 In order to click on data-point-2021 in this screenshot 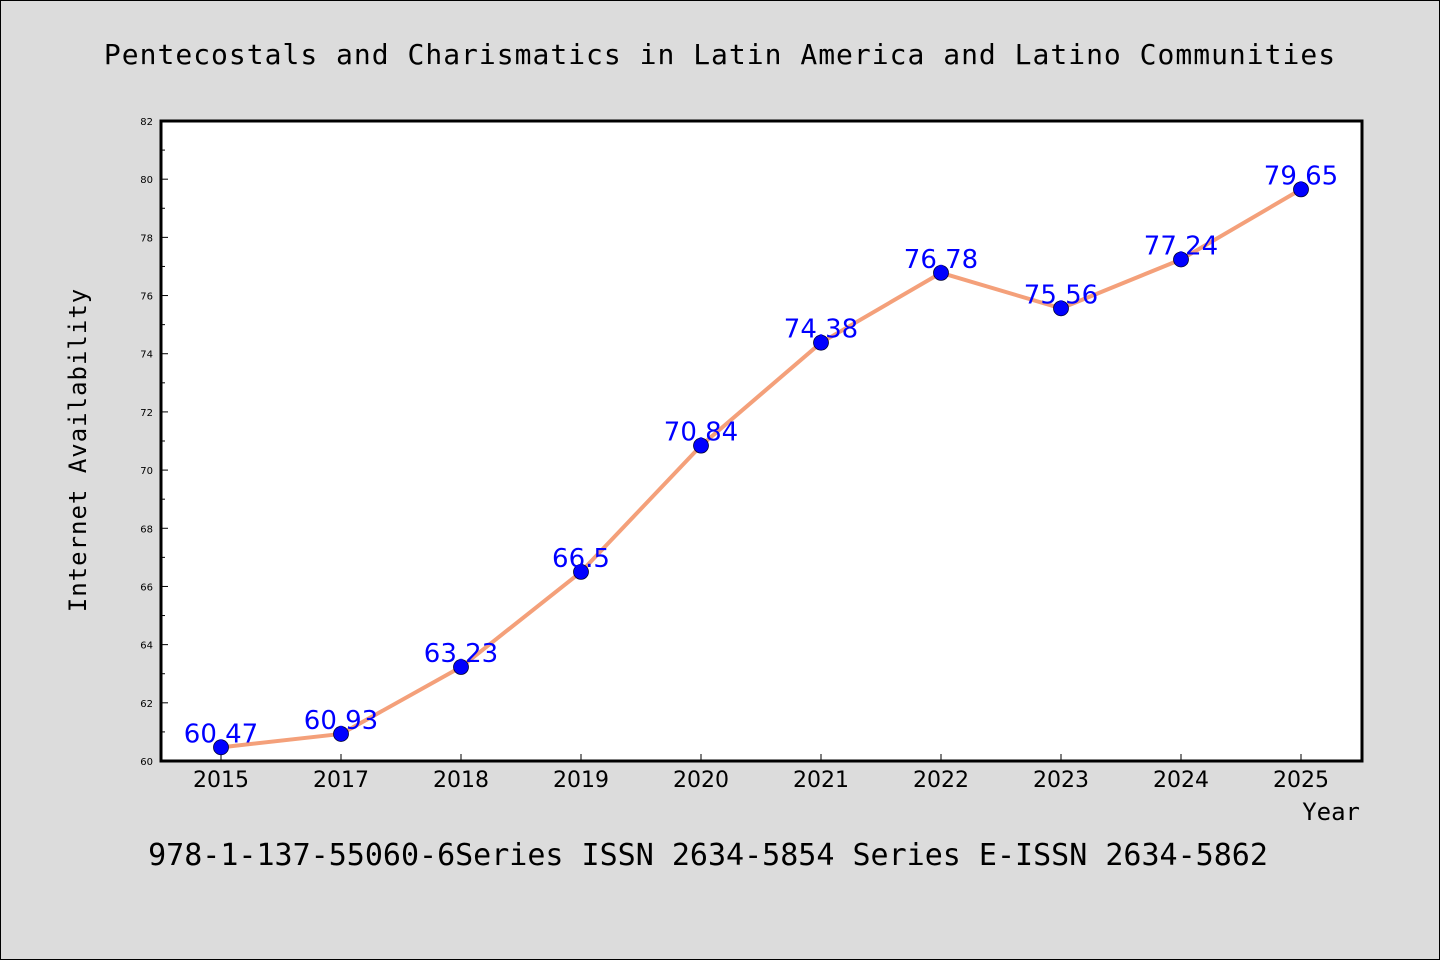, I will do `click(821, 342)`.